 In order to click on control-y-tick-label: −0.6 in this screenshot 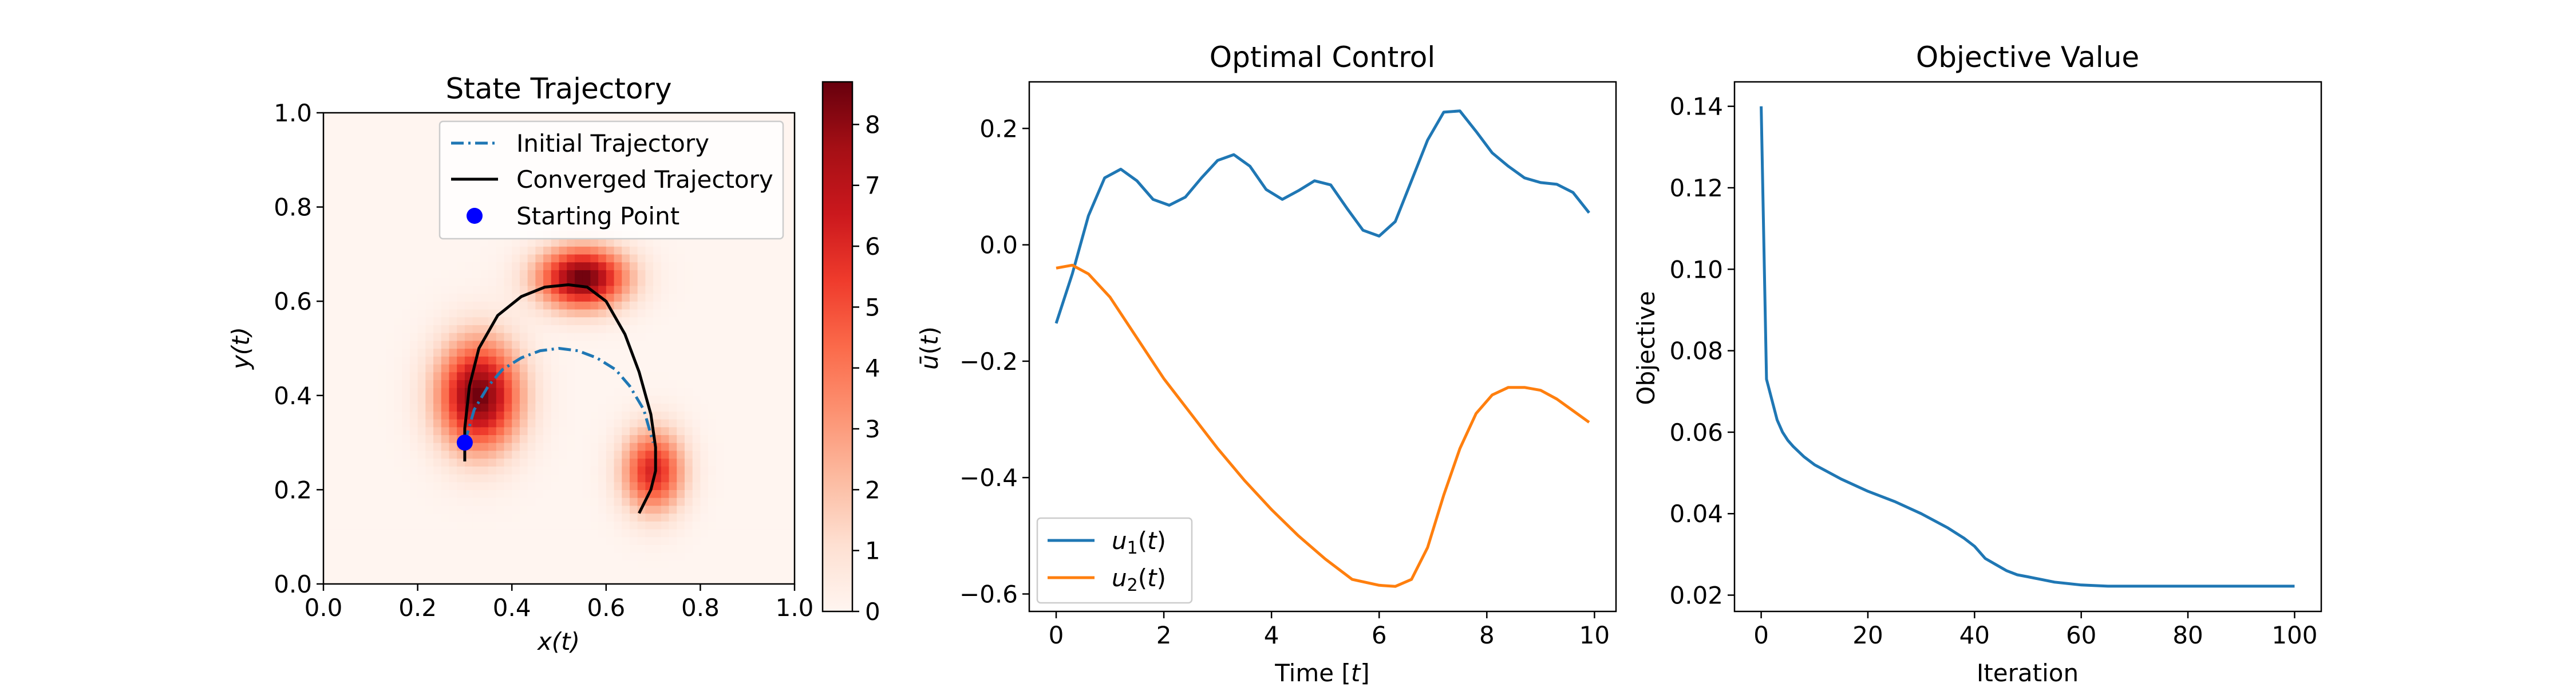, I will do `click(988, 595)`.